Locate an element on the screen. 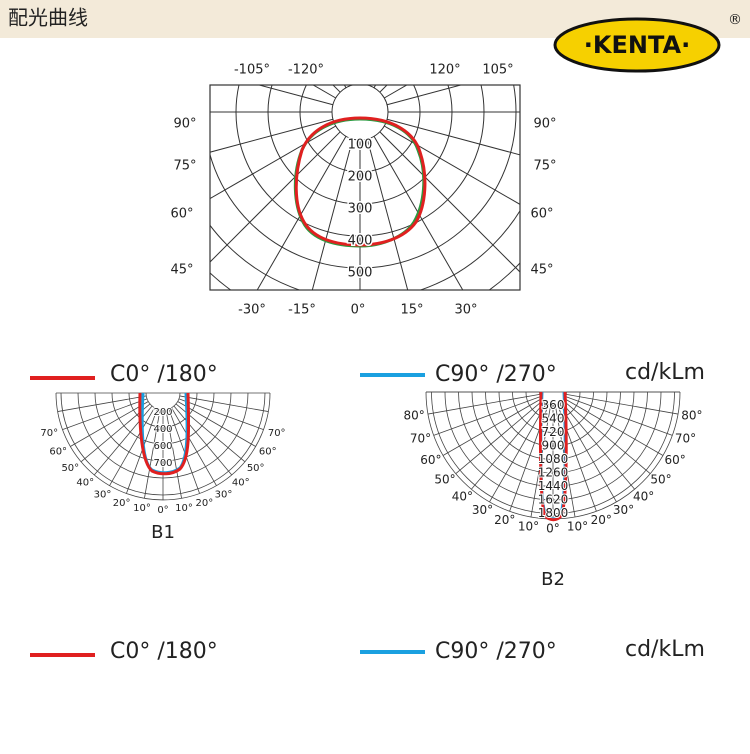  angle-label: -120° is located at coordinates (306, 70).